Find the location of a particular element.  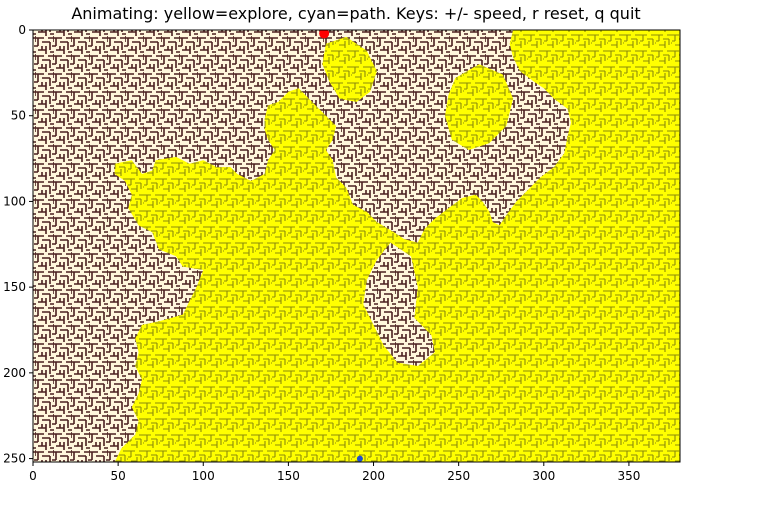

x-axis: 0 50 100 150 200 250 300 350 is located at coordinates (334, 472).